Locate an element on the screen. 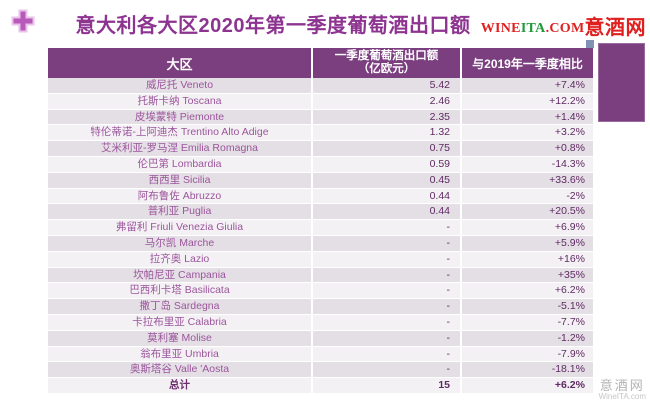 The width and height of the screenshot is (650, 408). region-cell: 卡拉布里亚 Calabria is located at coordinates (179, 322).